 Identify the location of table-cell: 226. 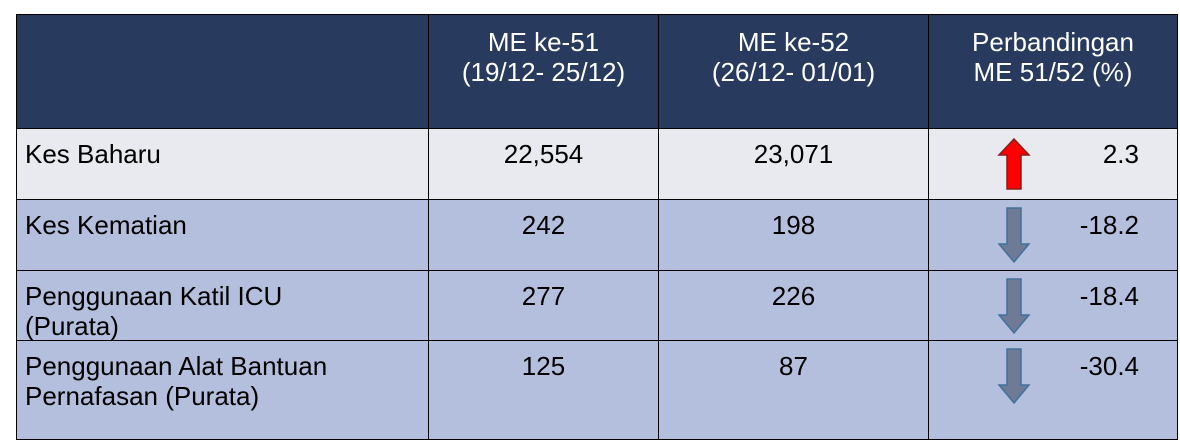
(793, 305).